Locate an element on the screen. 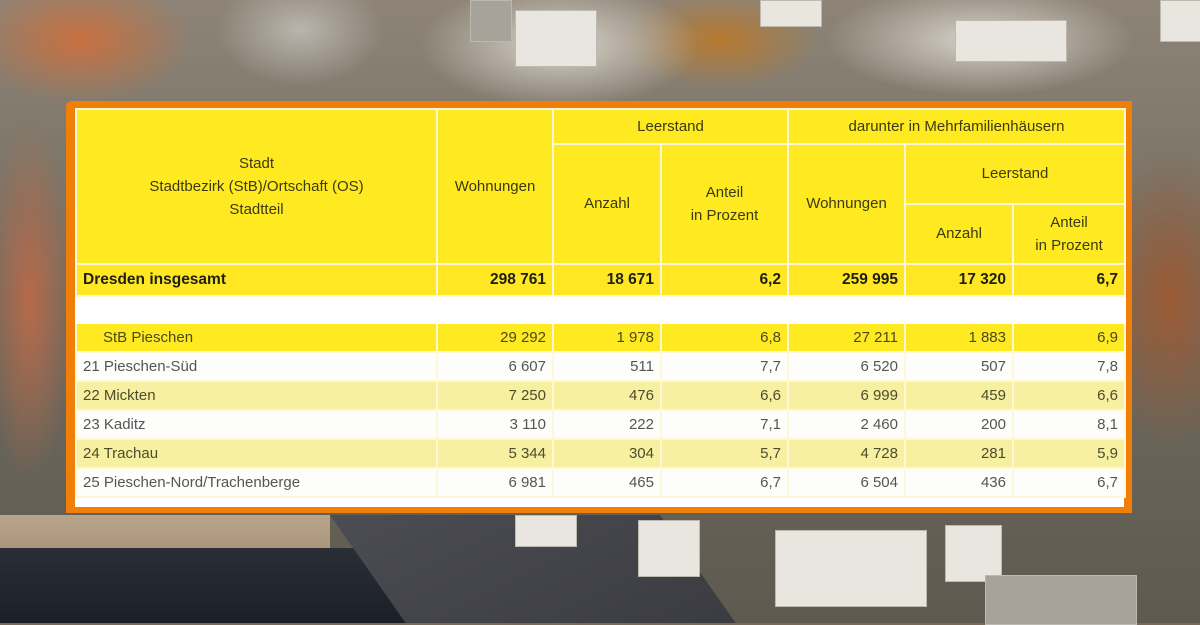  header-mfh-anteil: Anteil in Prozent is located at coordinates (1069, 234).